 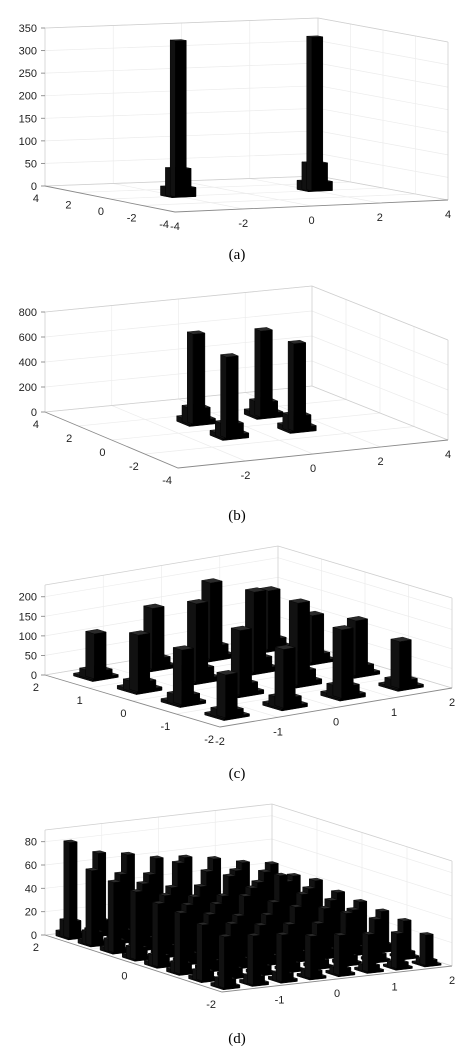 I want to click on caption-c: (c), so click(x=237, y=774).